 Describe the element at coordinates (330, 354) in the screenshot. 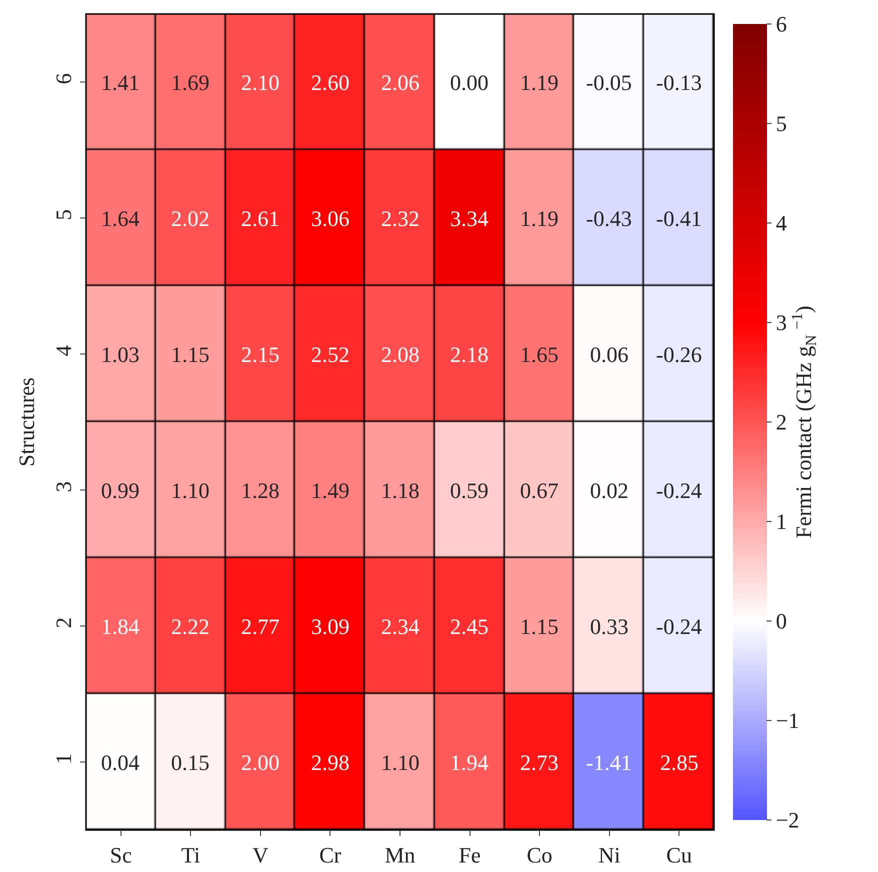

I see `data-label: 2.52` at that location.